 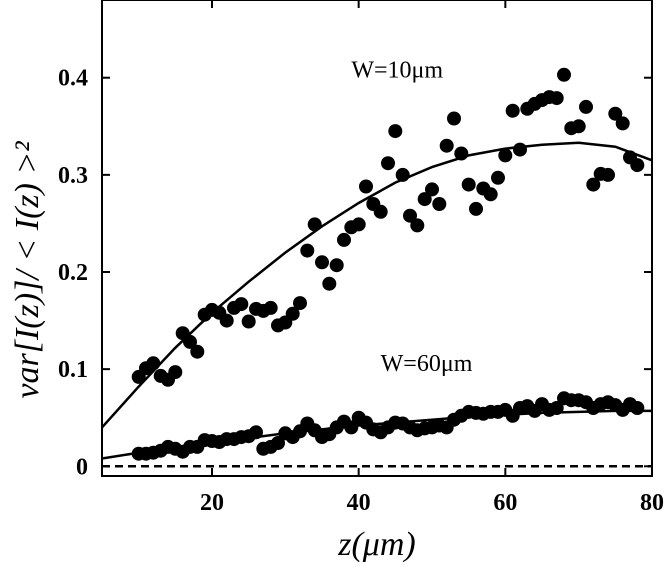 What do you see at coordinates (376, 544) in the screenshot?
I see `x-axis-label: z(μm)` at bounding box center [376, 544].